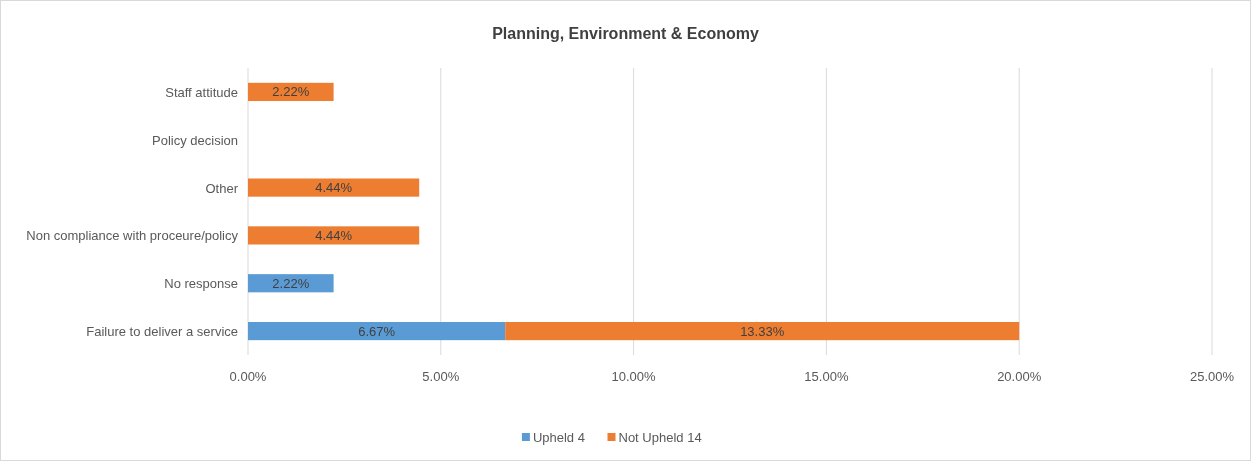 This screenshot has width=1251, height=461. I want to click on x-tick-label: 15.00%, so click(826, 376).